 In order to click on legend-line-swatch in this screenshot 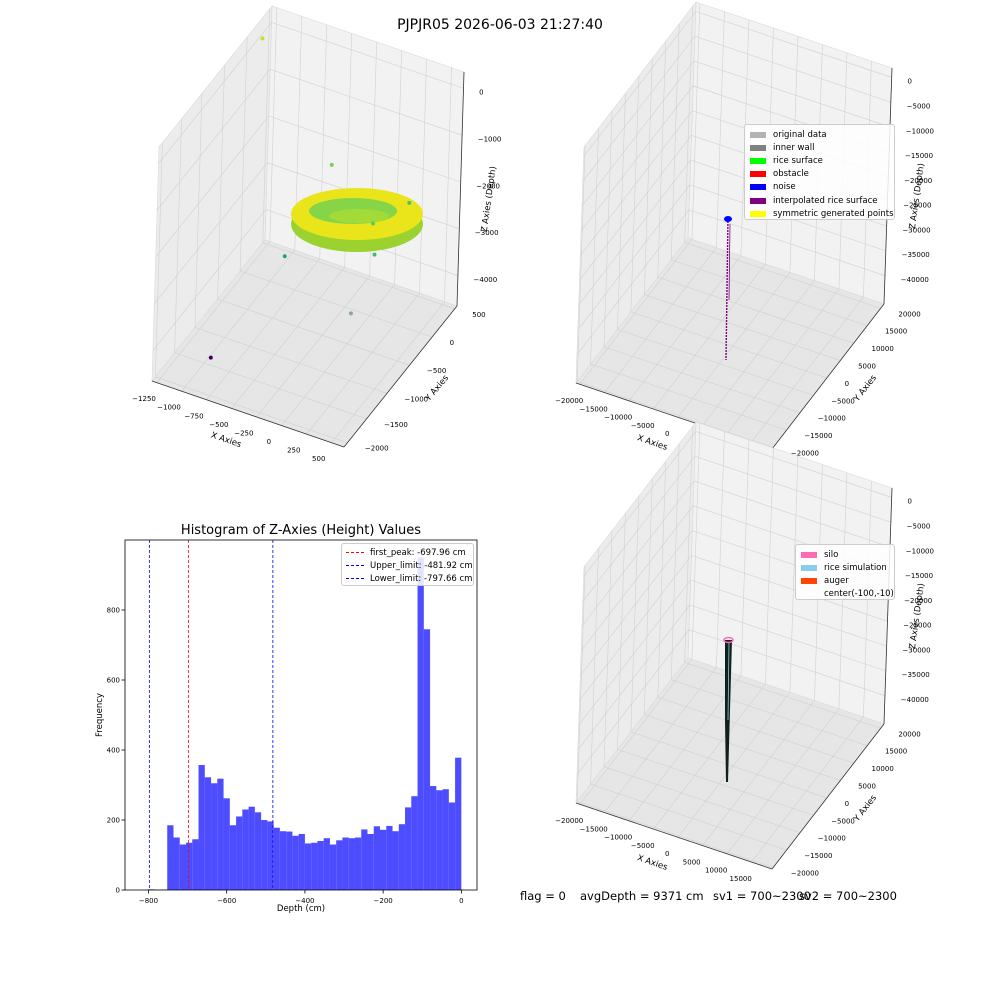, I will do `click(355, 553)`.